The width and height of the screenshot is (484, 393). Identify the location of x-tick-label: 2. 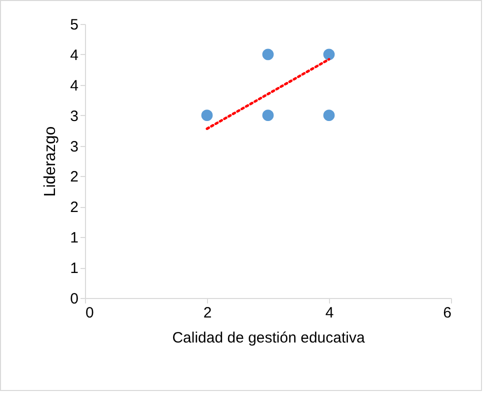
(207, 313).